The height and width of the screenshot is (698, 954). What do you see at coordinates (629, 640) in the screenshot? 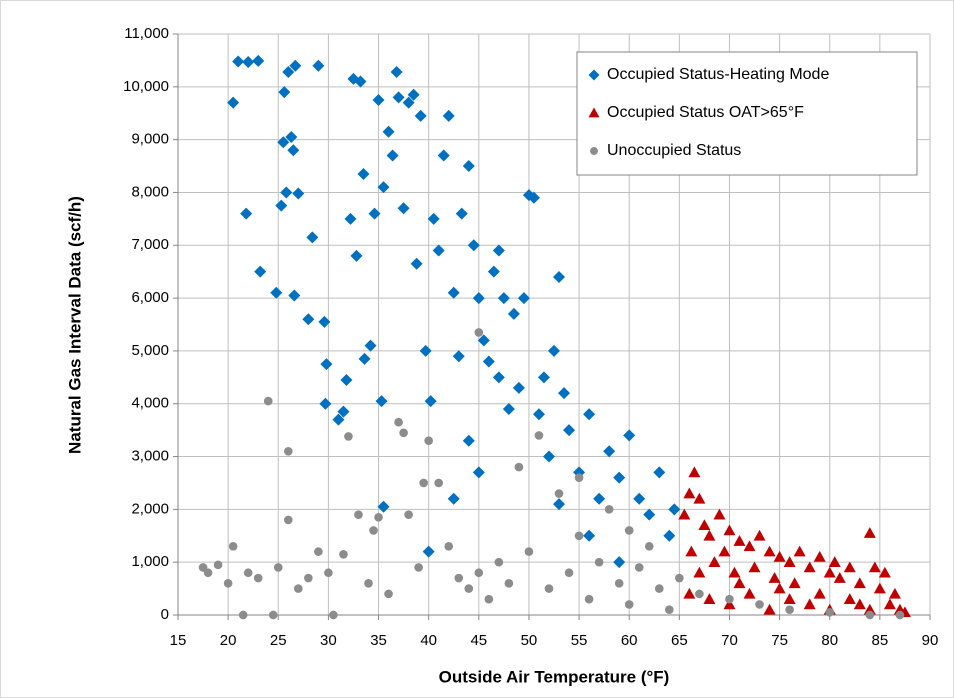
I see `x-tick-label: 60` at bounding box center [629, 640].